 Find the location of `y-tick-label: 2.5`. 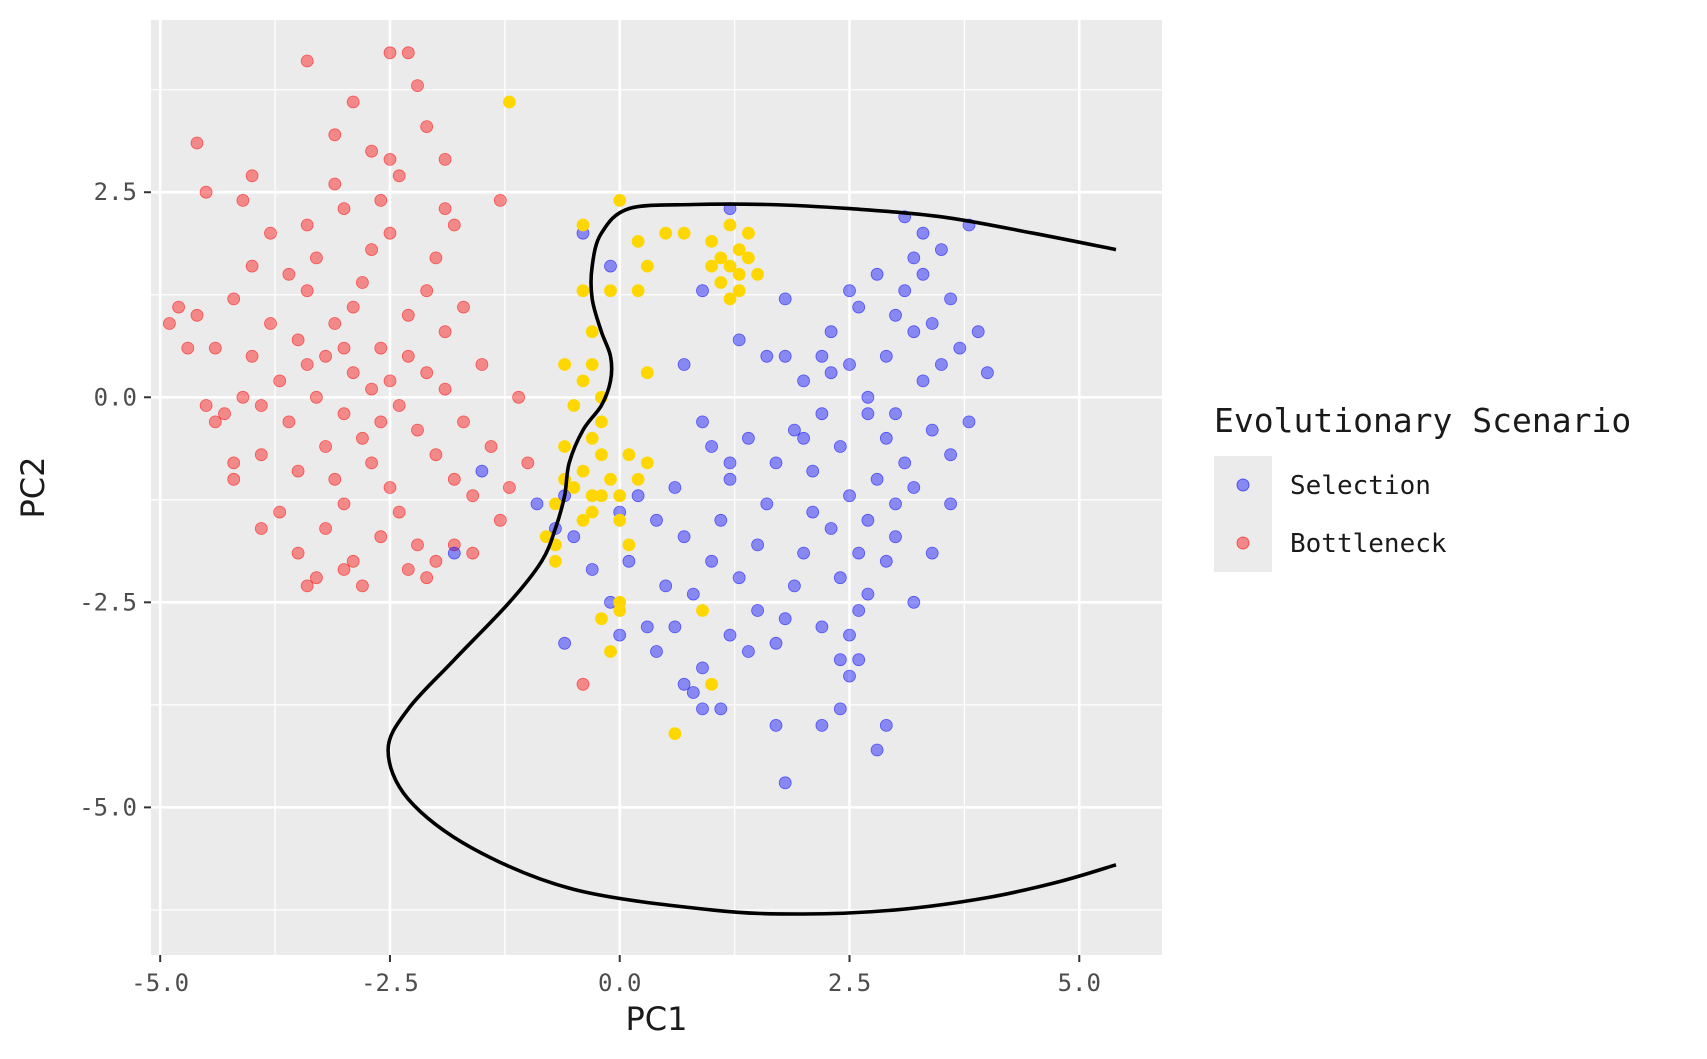

y-tick-label: 2.5 is located at coordinates (115, 192).